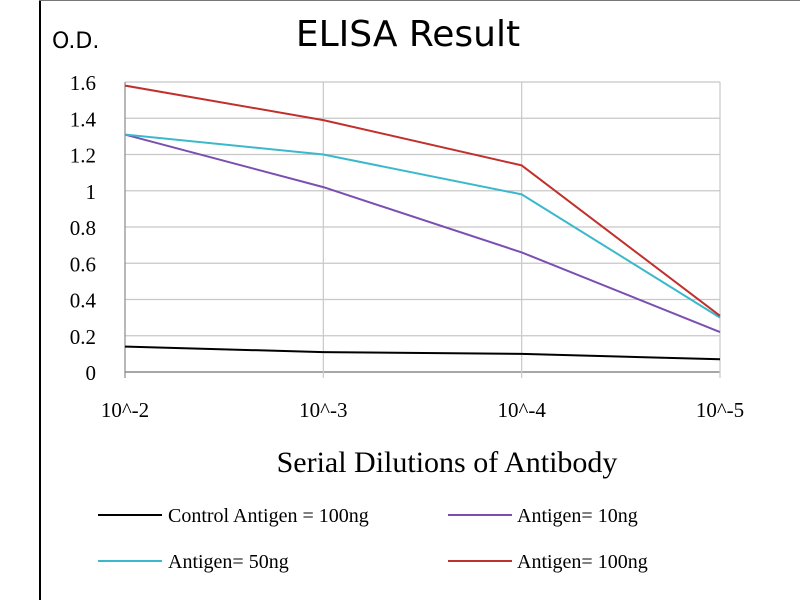  I want to click on y-tick-label: 1.4, so click(83, 119).